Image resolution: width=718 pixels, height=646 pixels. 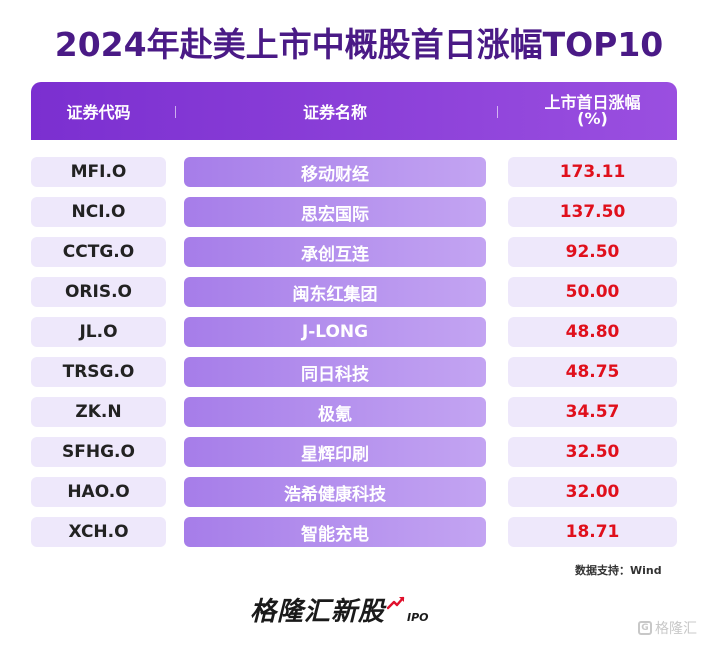 I want to click on header-gain-unit: (%), so click(x=592, y=118).